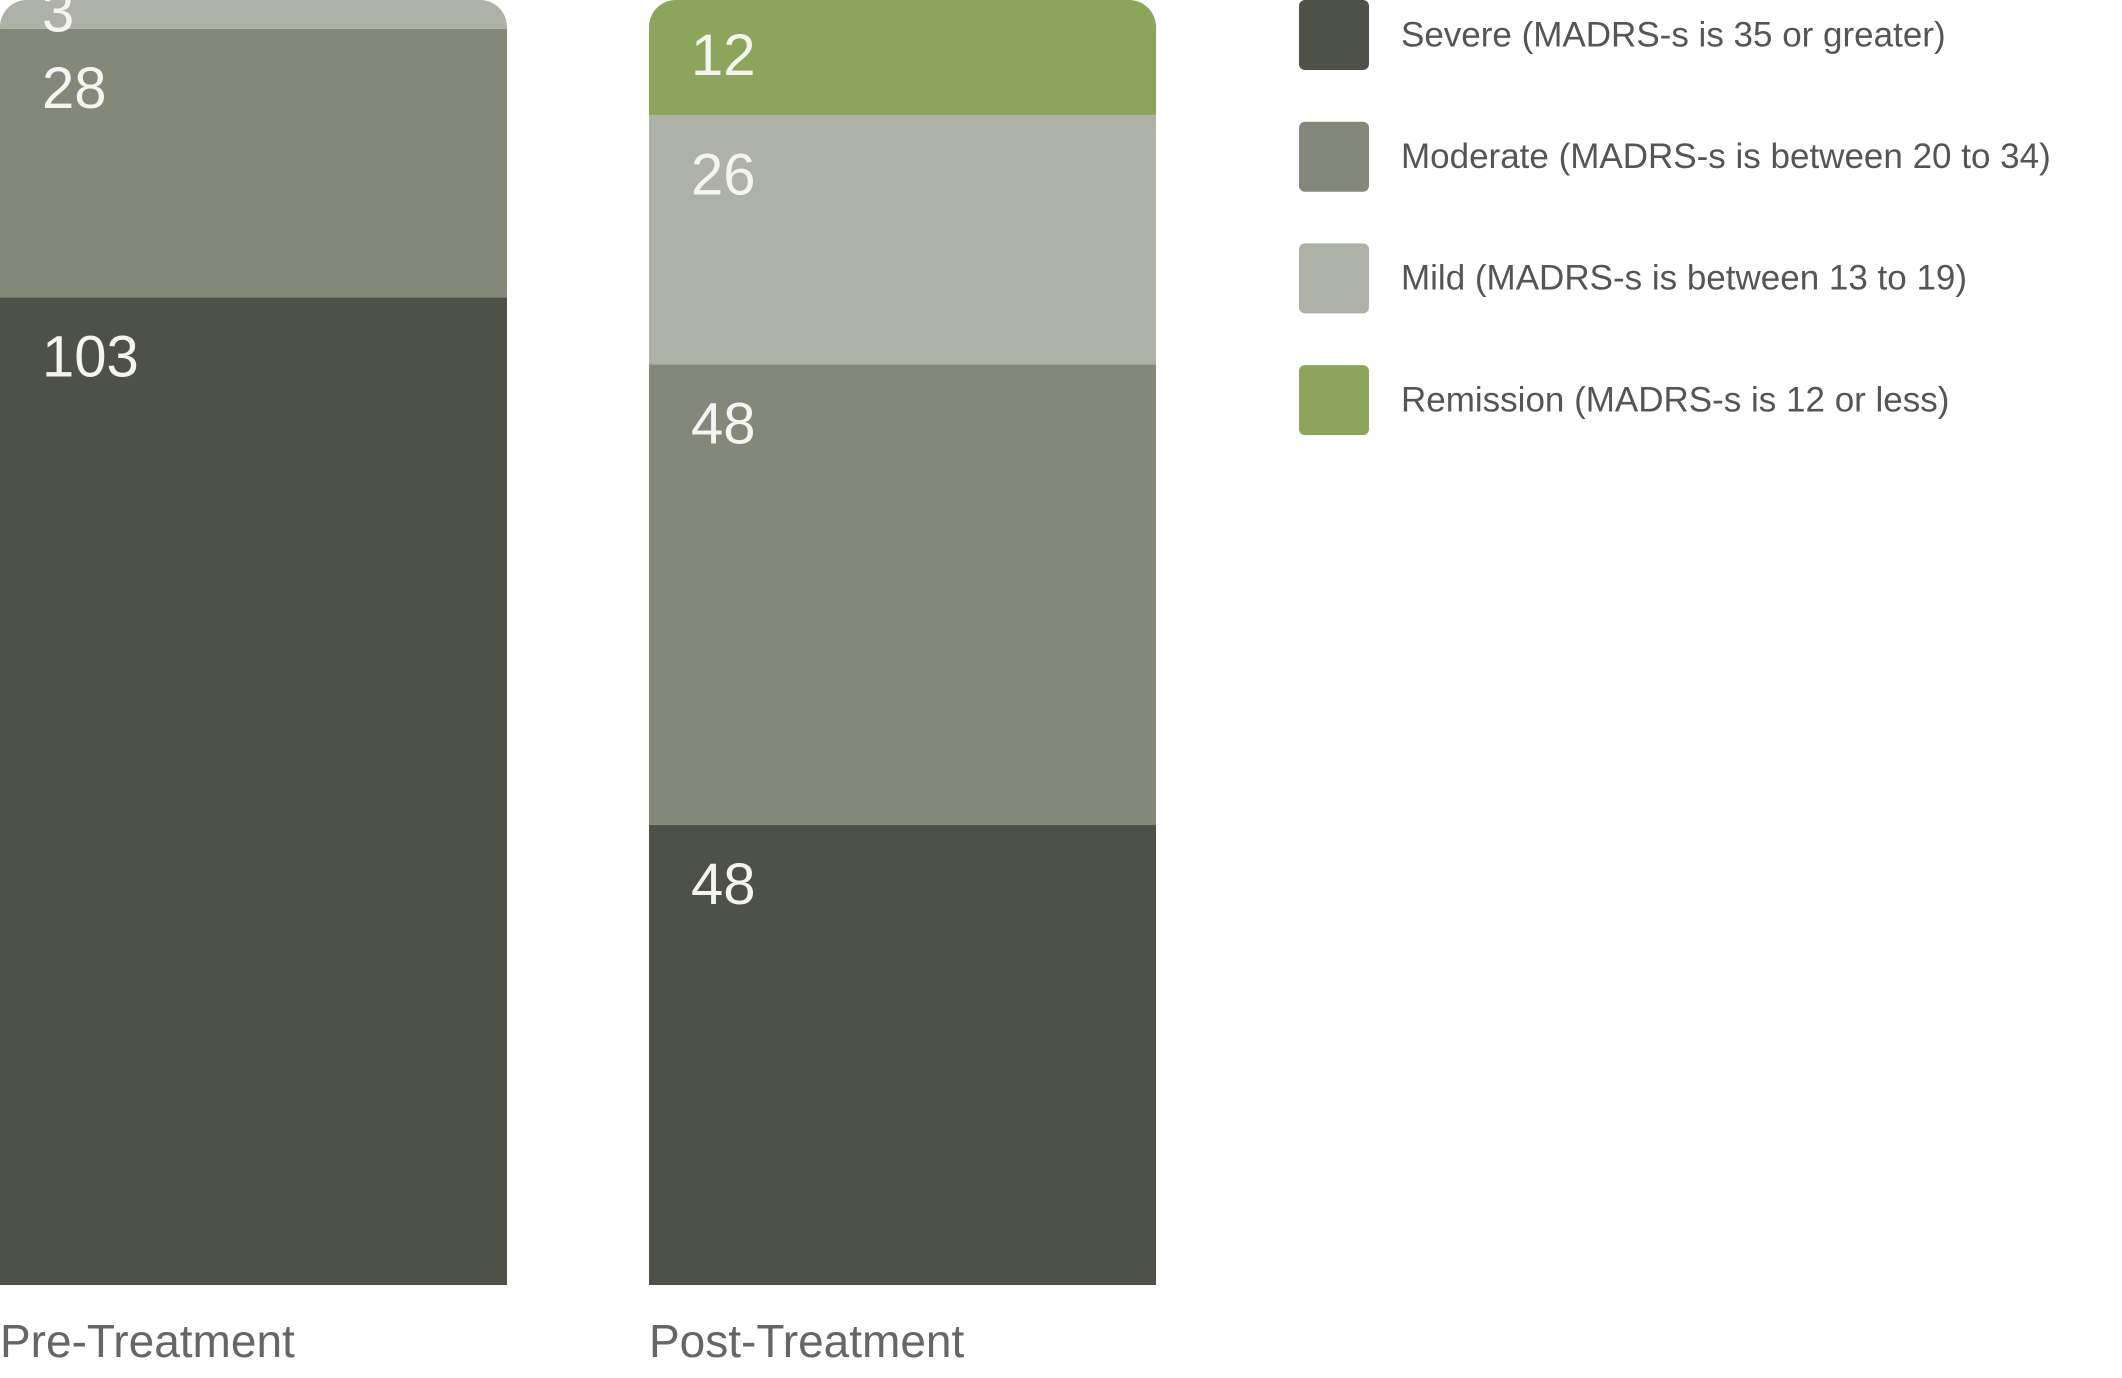 Image resolution: width=2122 pixels, height=1378 pixels. I want to click on value-label: 28, so click(74, 88).